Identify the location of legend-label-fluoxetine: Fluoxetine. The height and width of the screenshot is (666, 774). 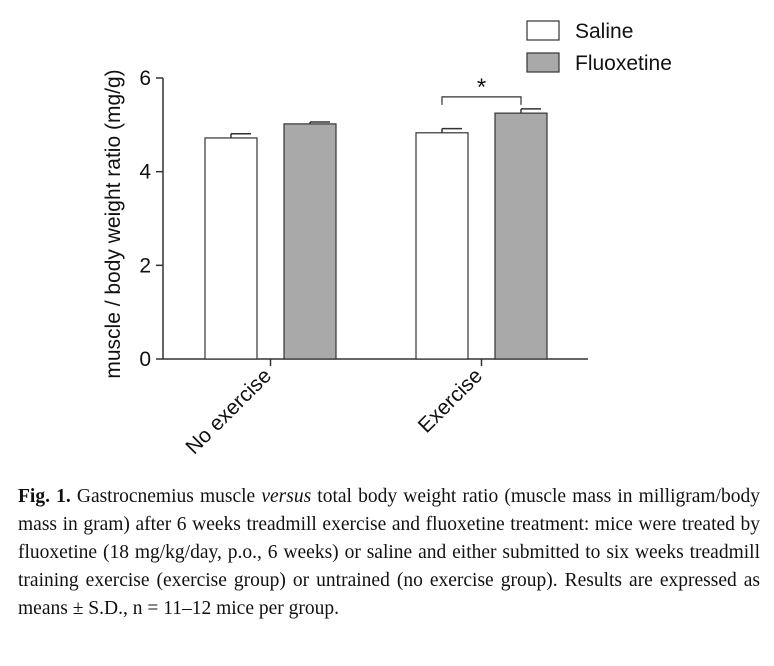
(623, 63).